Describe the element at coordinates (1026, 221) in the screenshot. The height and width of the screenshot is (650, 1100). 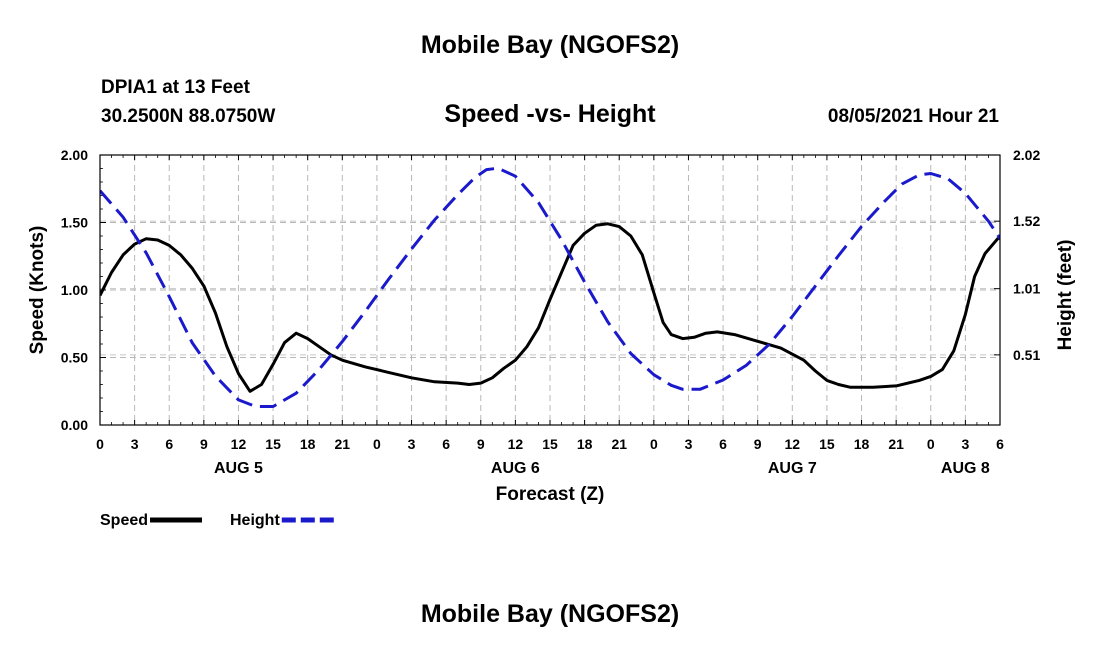
I see `y2-tick-label: 1.52` at that location.